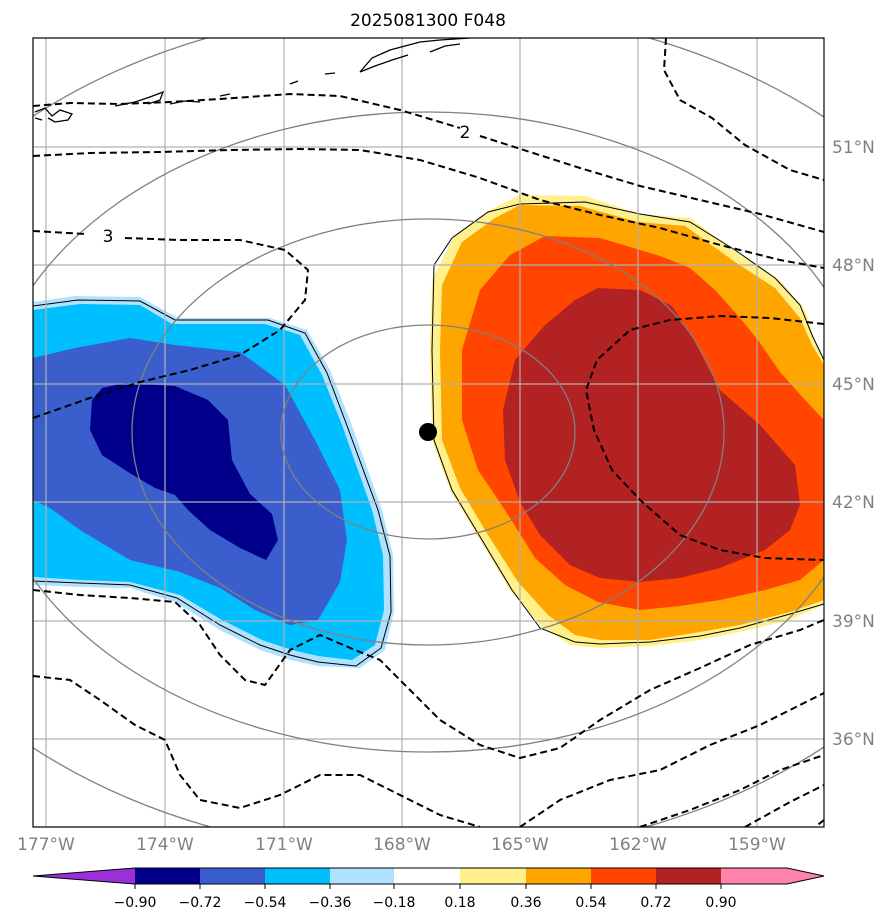  Describe the element at coordinates (853, 622) in the screenshot. I see `lat-label-39n: 39°N` at that location.